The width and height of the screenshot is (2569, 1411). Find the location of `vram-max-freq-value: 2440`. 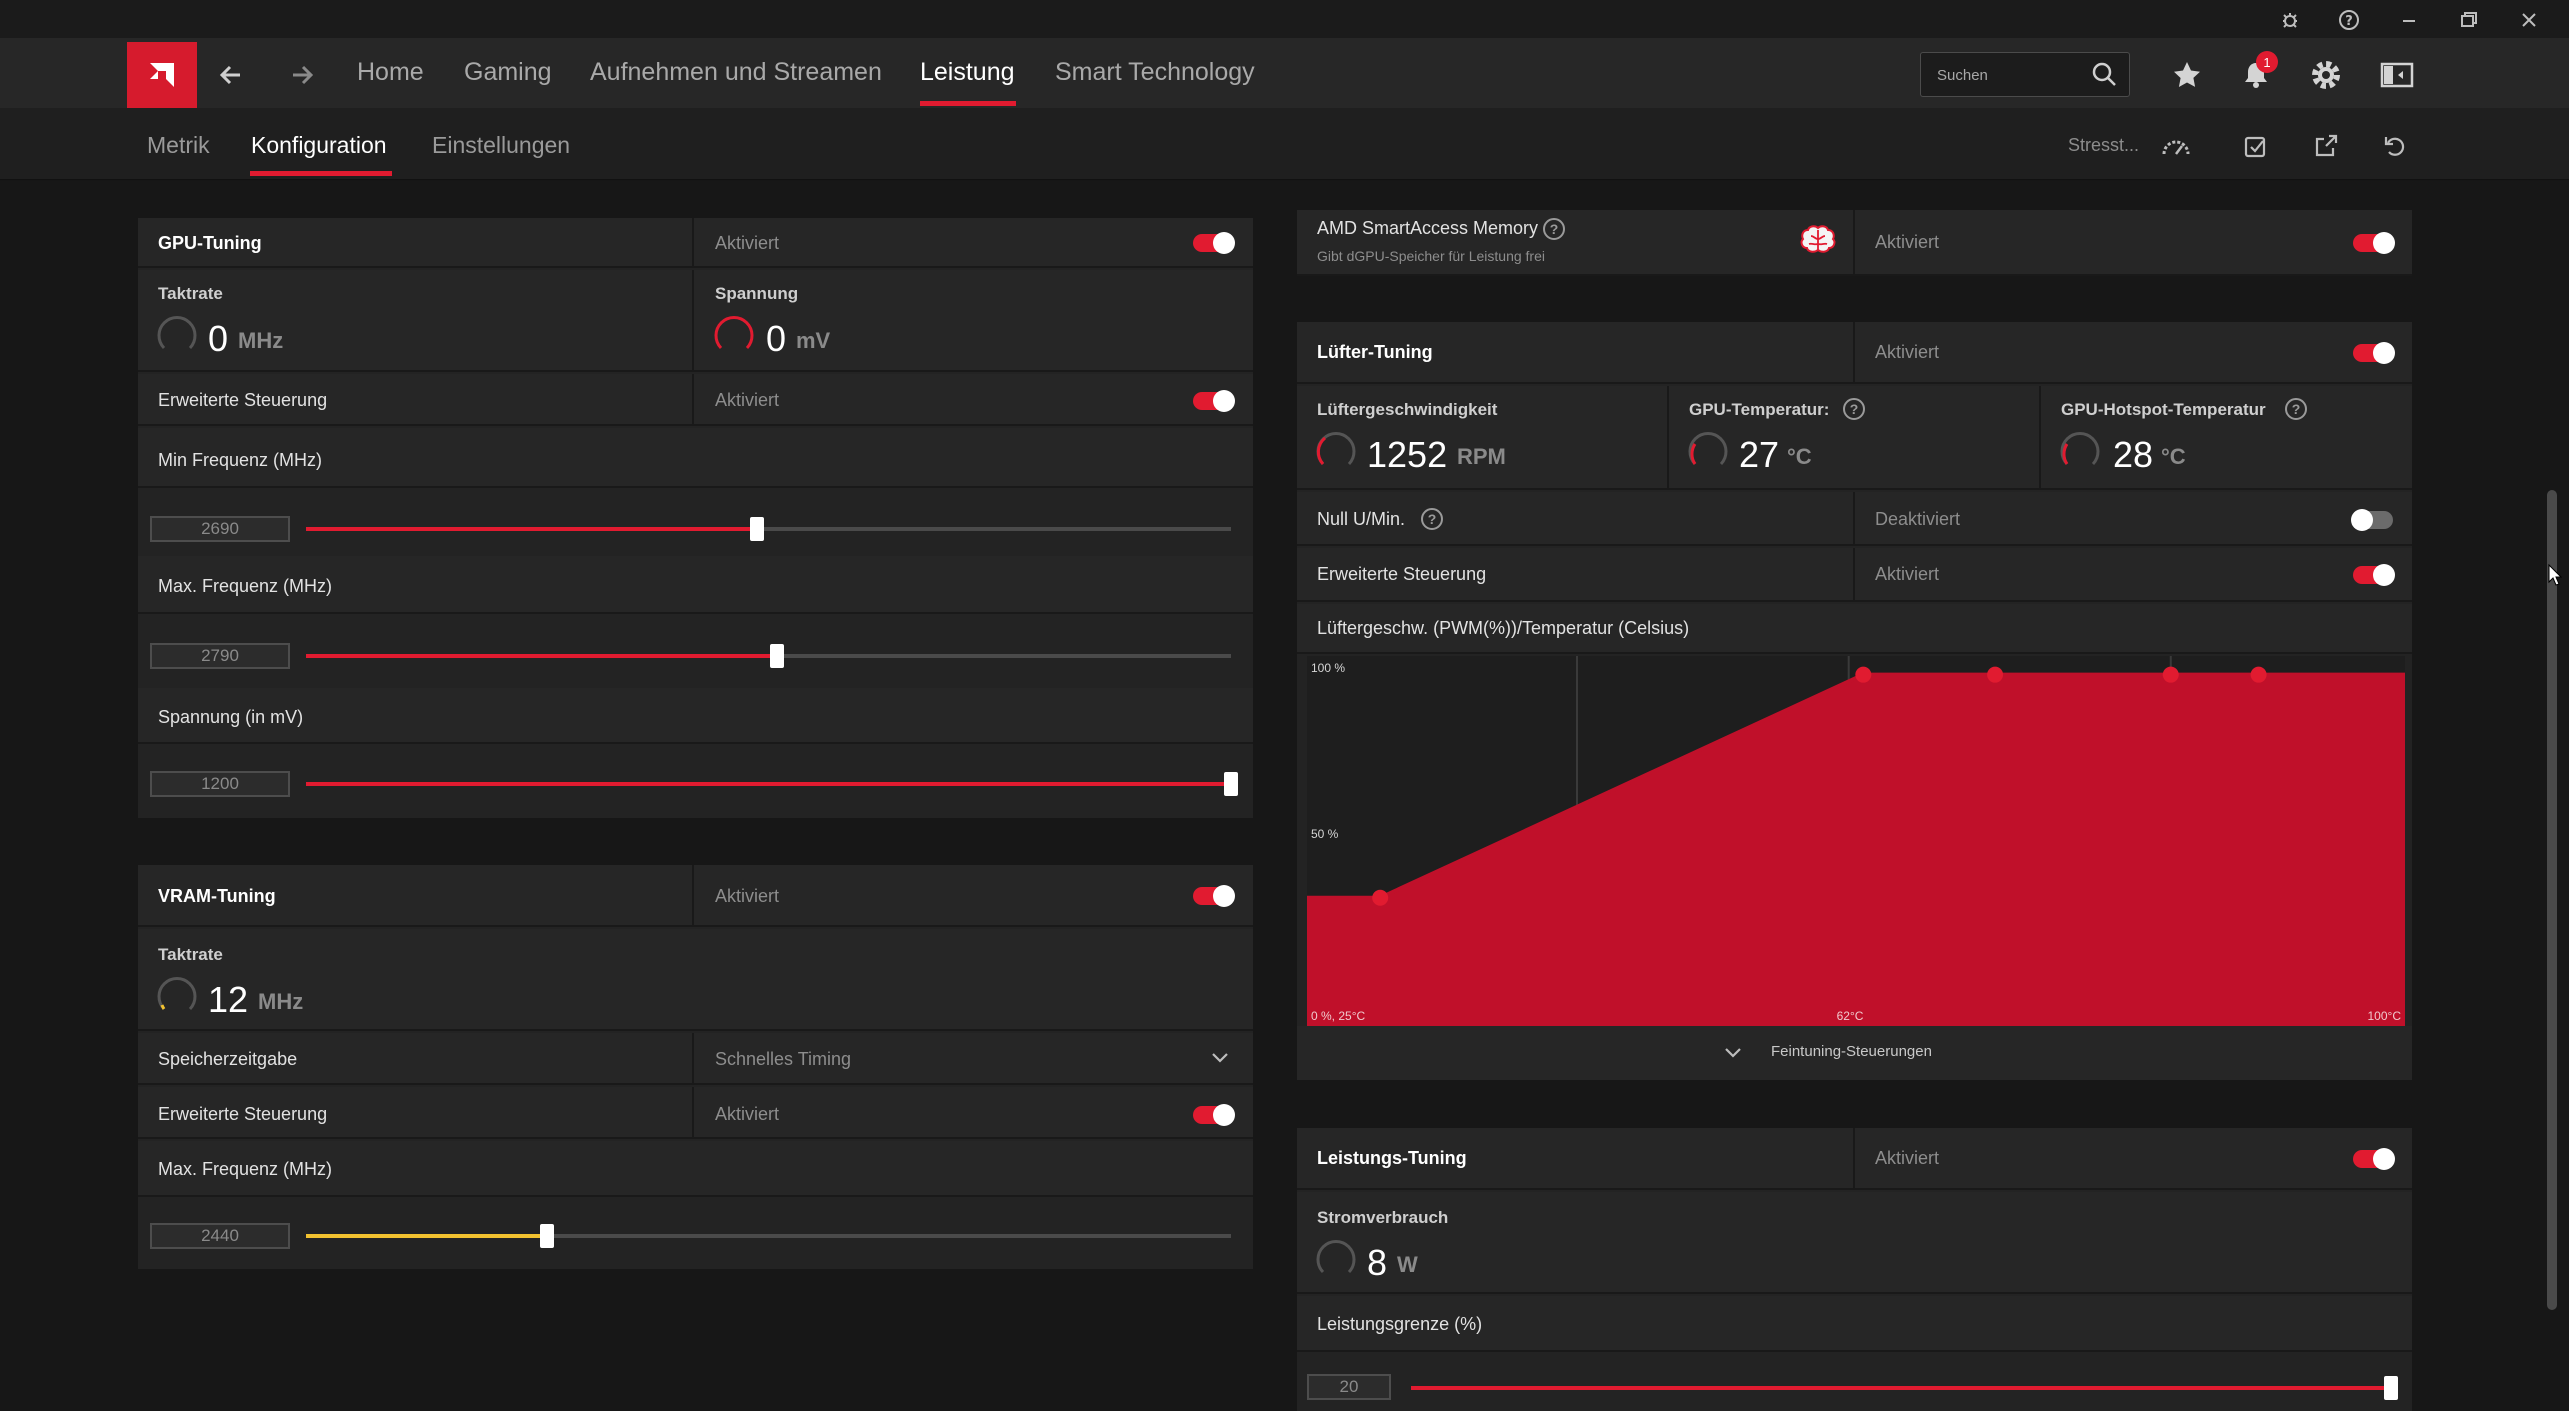

vram-max-freq-value: 2440 is located at coordinates (220, 1236).